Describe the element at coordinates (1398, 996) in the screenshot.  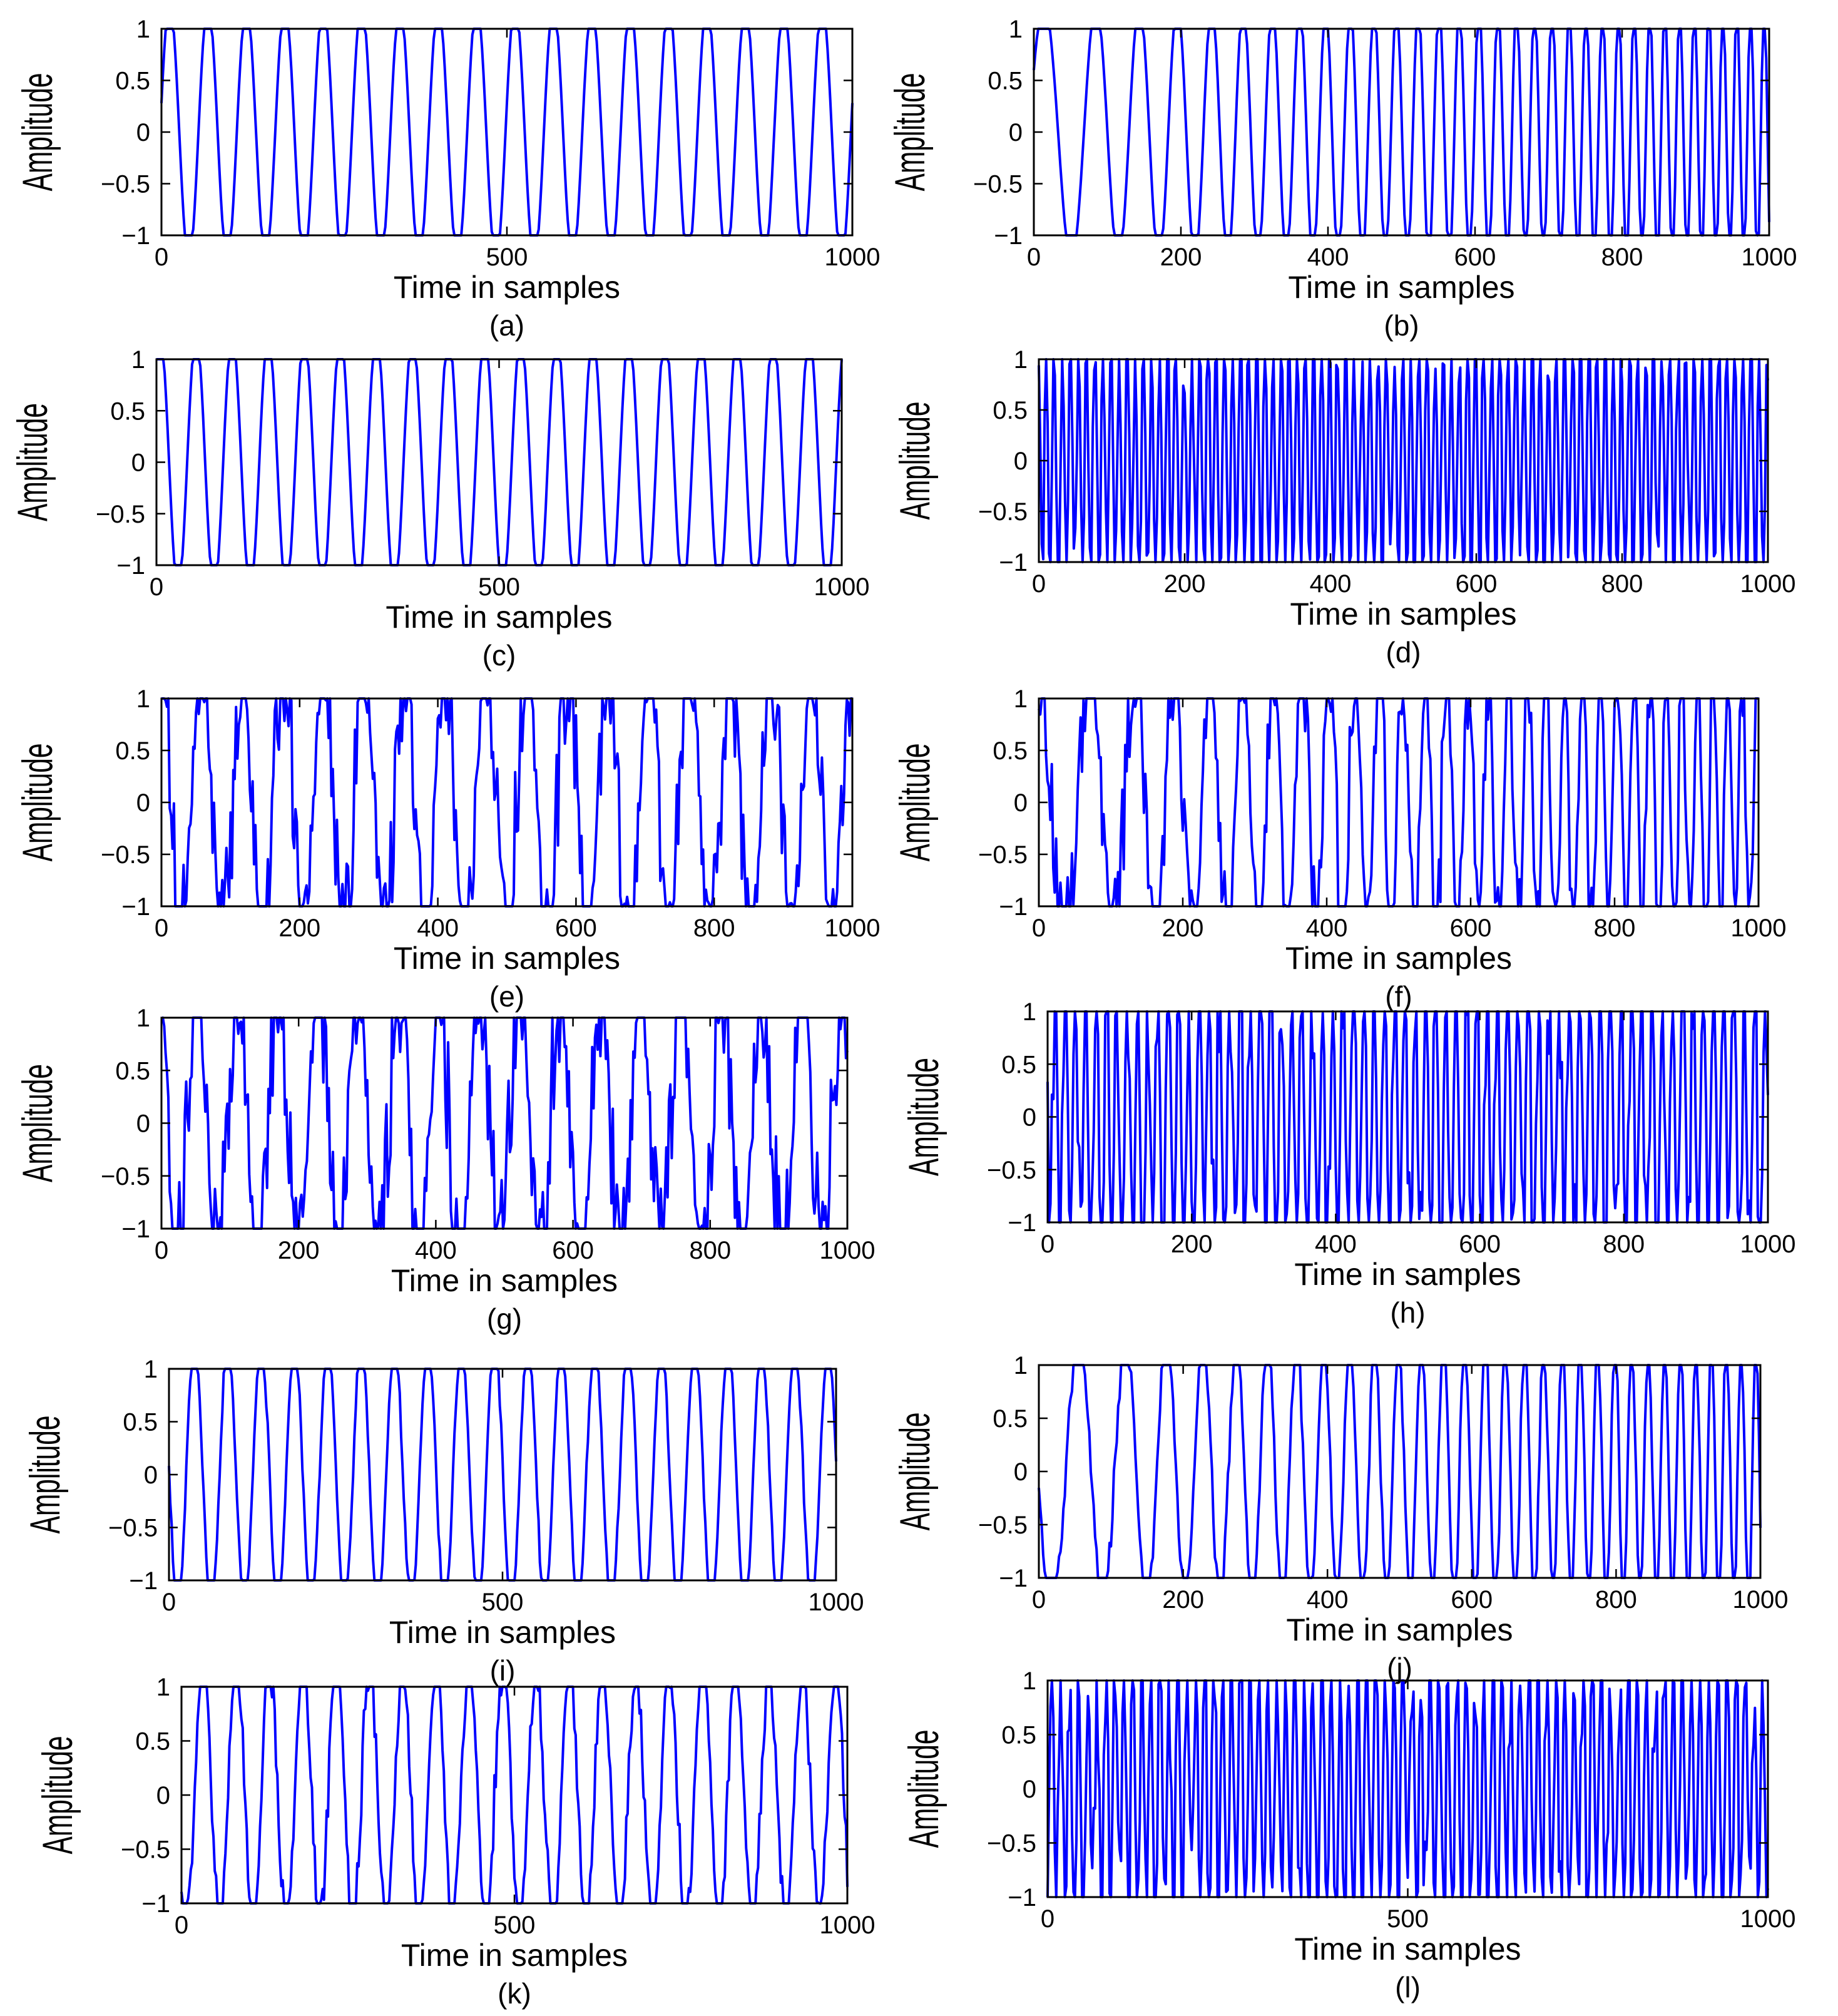
I see `subplot-caption: (f)` at that location.